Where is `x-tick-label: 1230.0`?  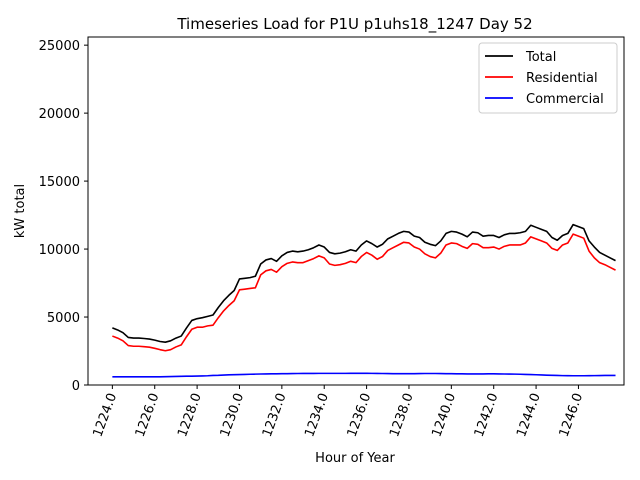
x-tick-label: 1230.0 is located at coordinates (233, 415).